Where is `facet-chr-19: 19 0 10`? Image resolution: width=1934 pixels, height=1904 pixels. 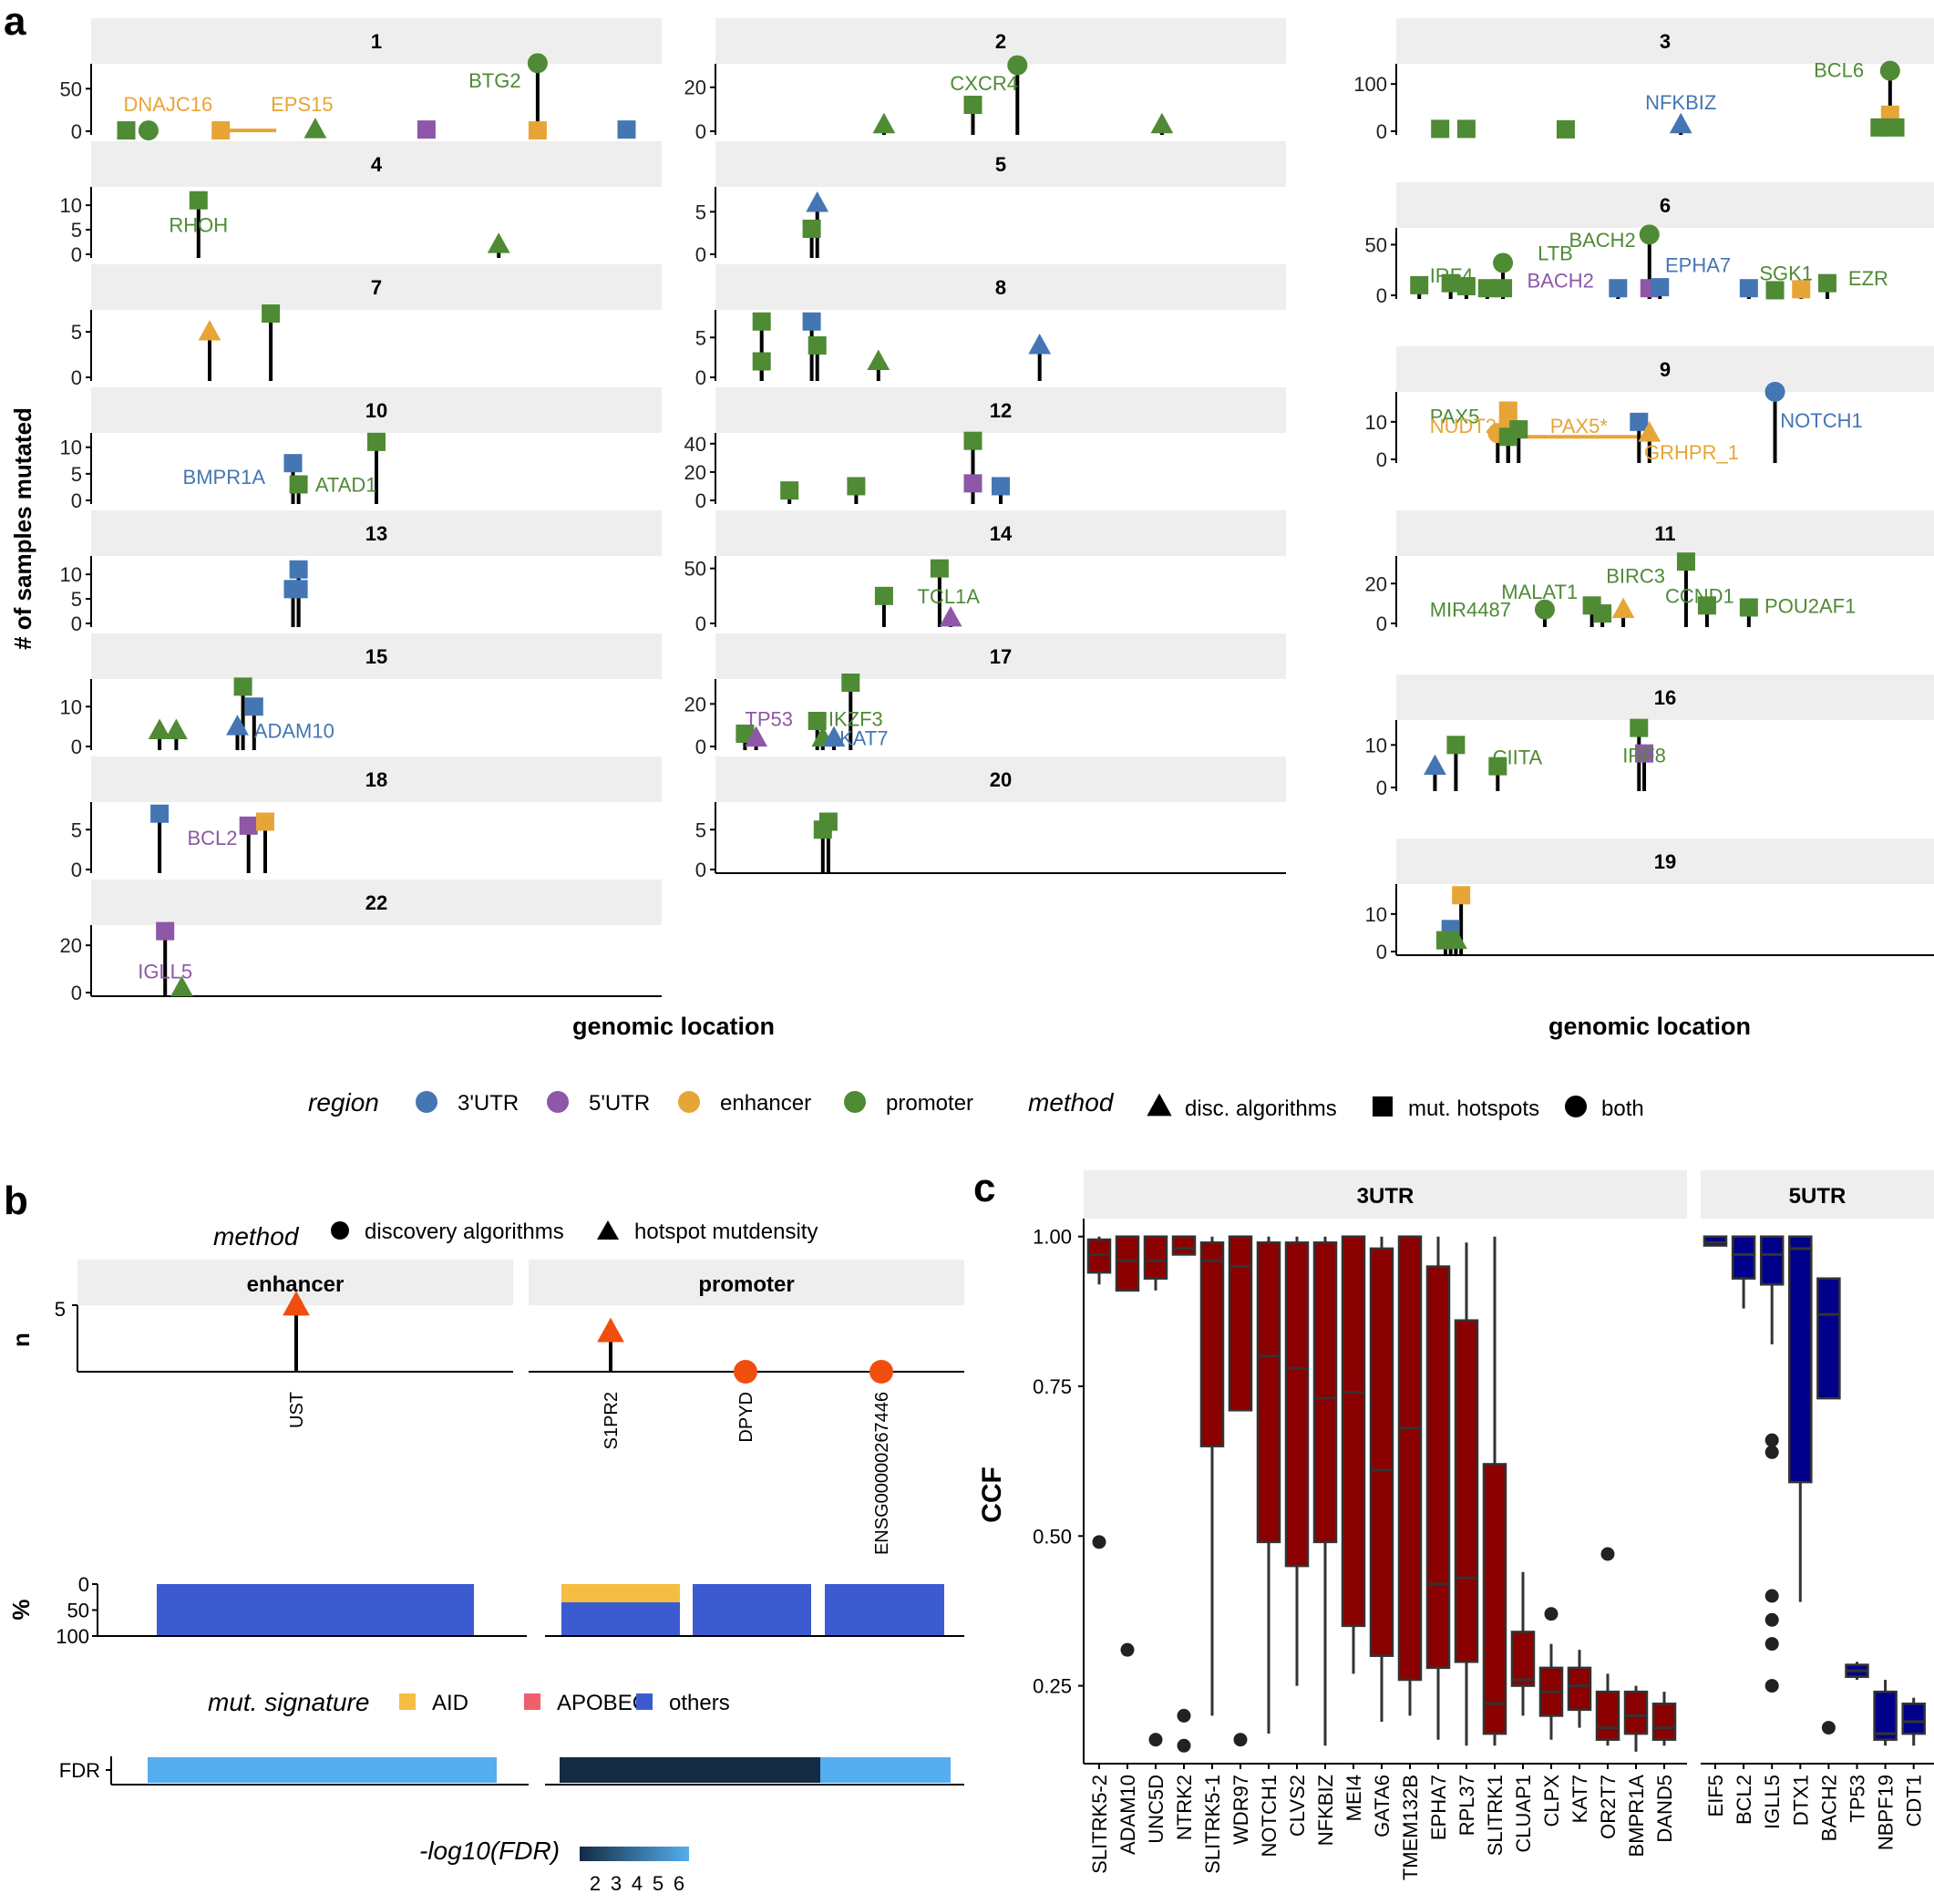 facet-chr-19: 19 0 10 is located at coordinates (1649, 901).